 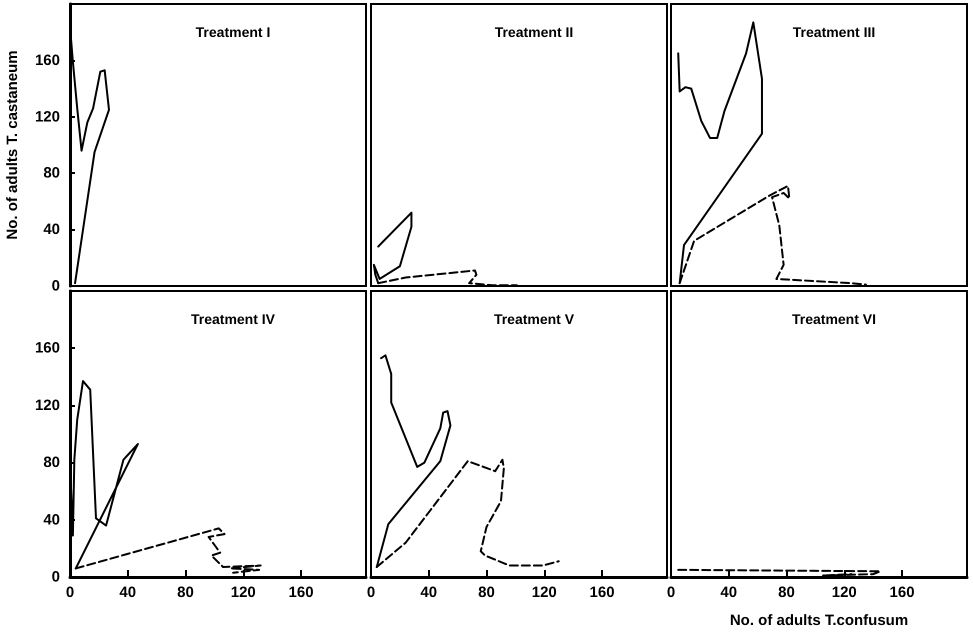 What do you see at coordinates (12, 145) in the screenshot?
I see `y-axis-title: No. of adults T. castaneum` at bounding box center [12, 145].